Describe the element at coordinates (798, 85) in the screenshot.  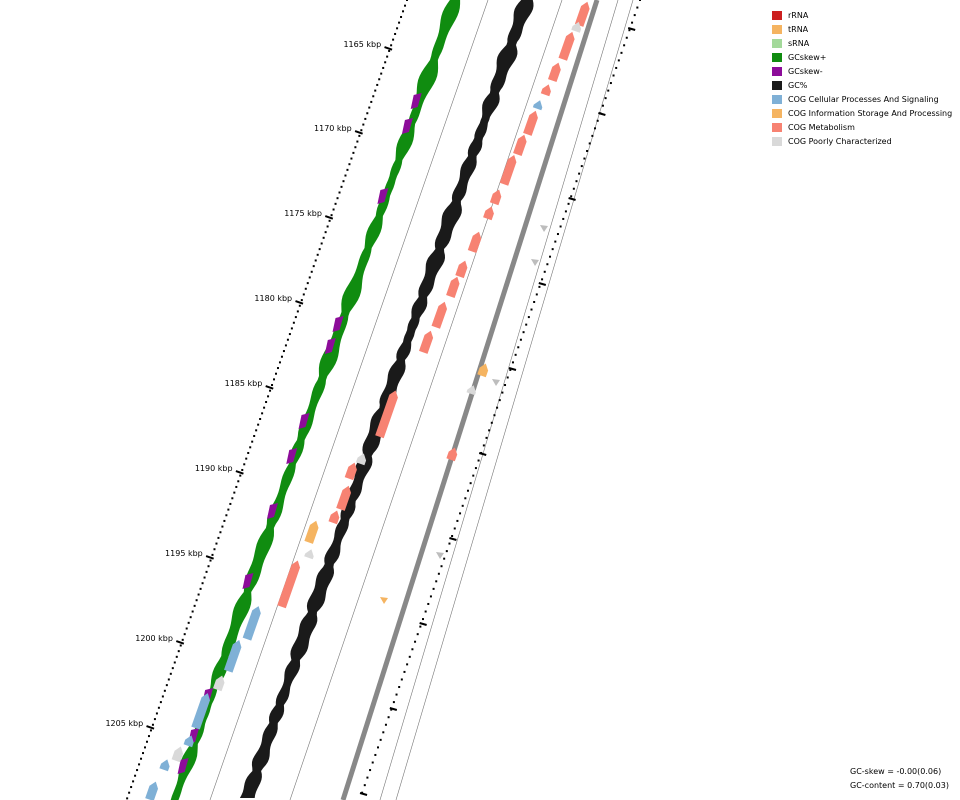
I see `legend-label: GC%` at that location.